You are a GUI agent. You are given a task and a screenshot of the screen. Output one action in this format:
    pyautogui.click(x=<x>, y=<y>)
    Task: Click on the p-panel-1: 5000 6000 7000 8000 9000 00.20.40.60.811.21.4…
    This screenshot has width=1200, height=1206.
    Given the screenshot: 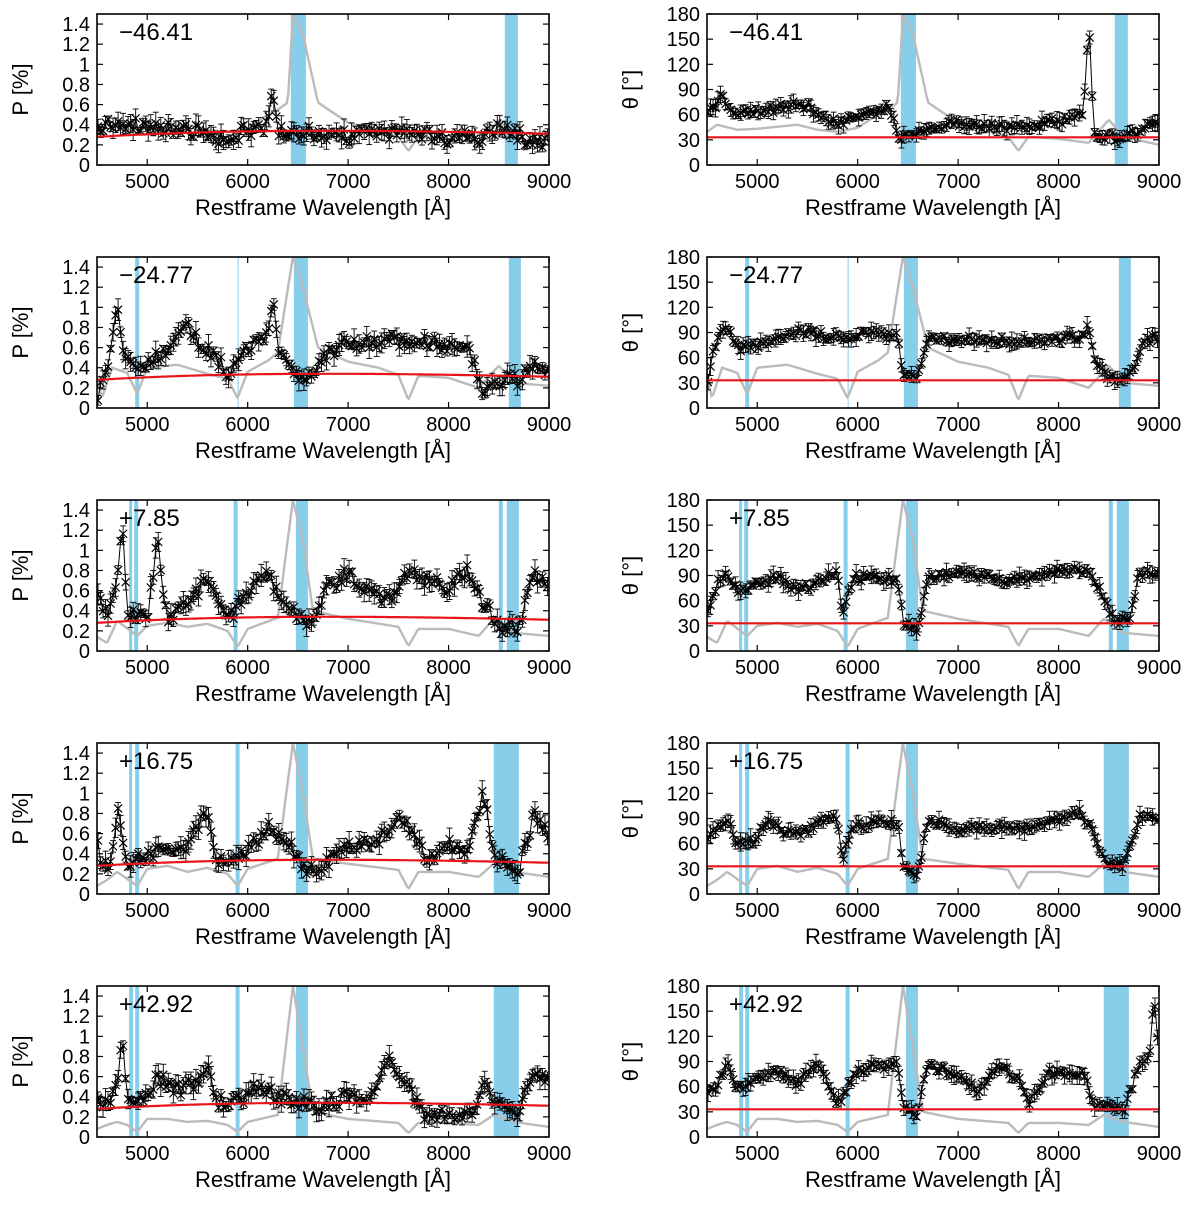 What is the action you would take?
    pyautogui.click(x=289, y=116)
    